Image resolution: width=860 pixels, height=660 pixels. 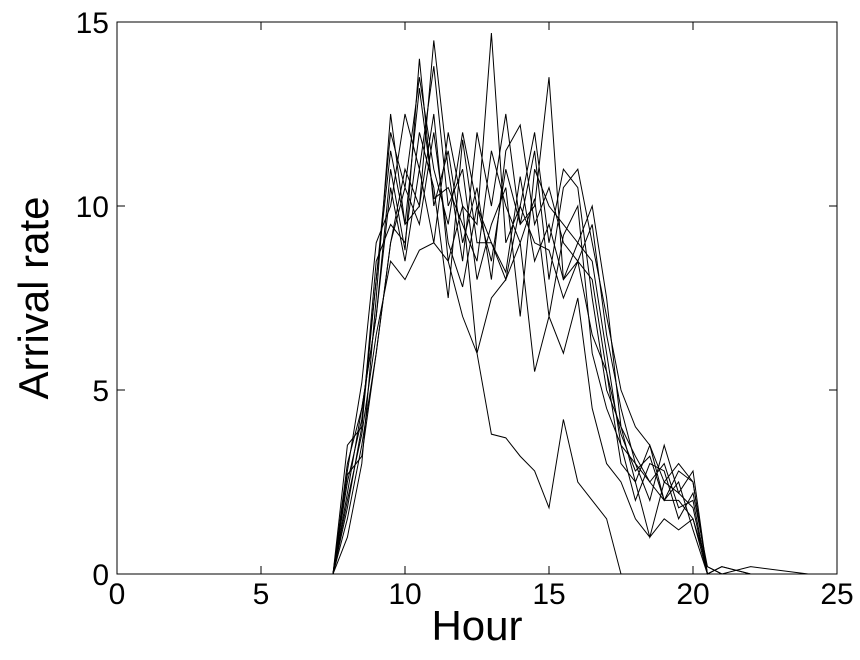 What do you see at coordinates (92, 23) in the screenshot?
I see `y-tick-label: 15` at bounding box center [92, 23].